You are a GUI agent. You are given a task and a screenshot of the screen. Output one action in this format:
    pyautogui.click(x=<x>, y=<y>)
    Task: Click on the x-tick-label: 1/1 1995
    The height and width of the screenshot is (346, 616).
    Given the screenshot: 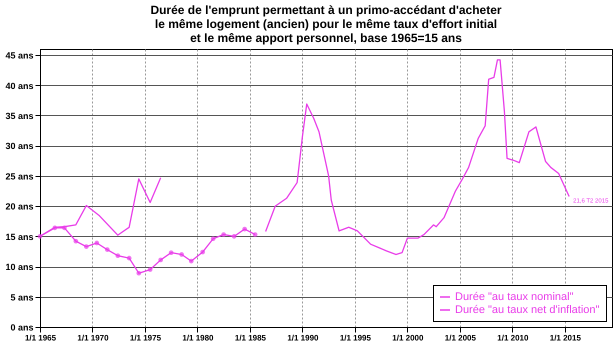 What is the action you would take?
    pyautogui.click(x=356, y=338)
    